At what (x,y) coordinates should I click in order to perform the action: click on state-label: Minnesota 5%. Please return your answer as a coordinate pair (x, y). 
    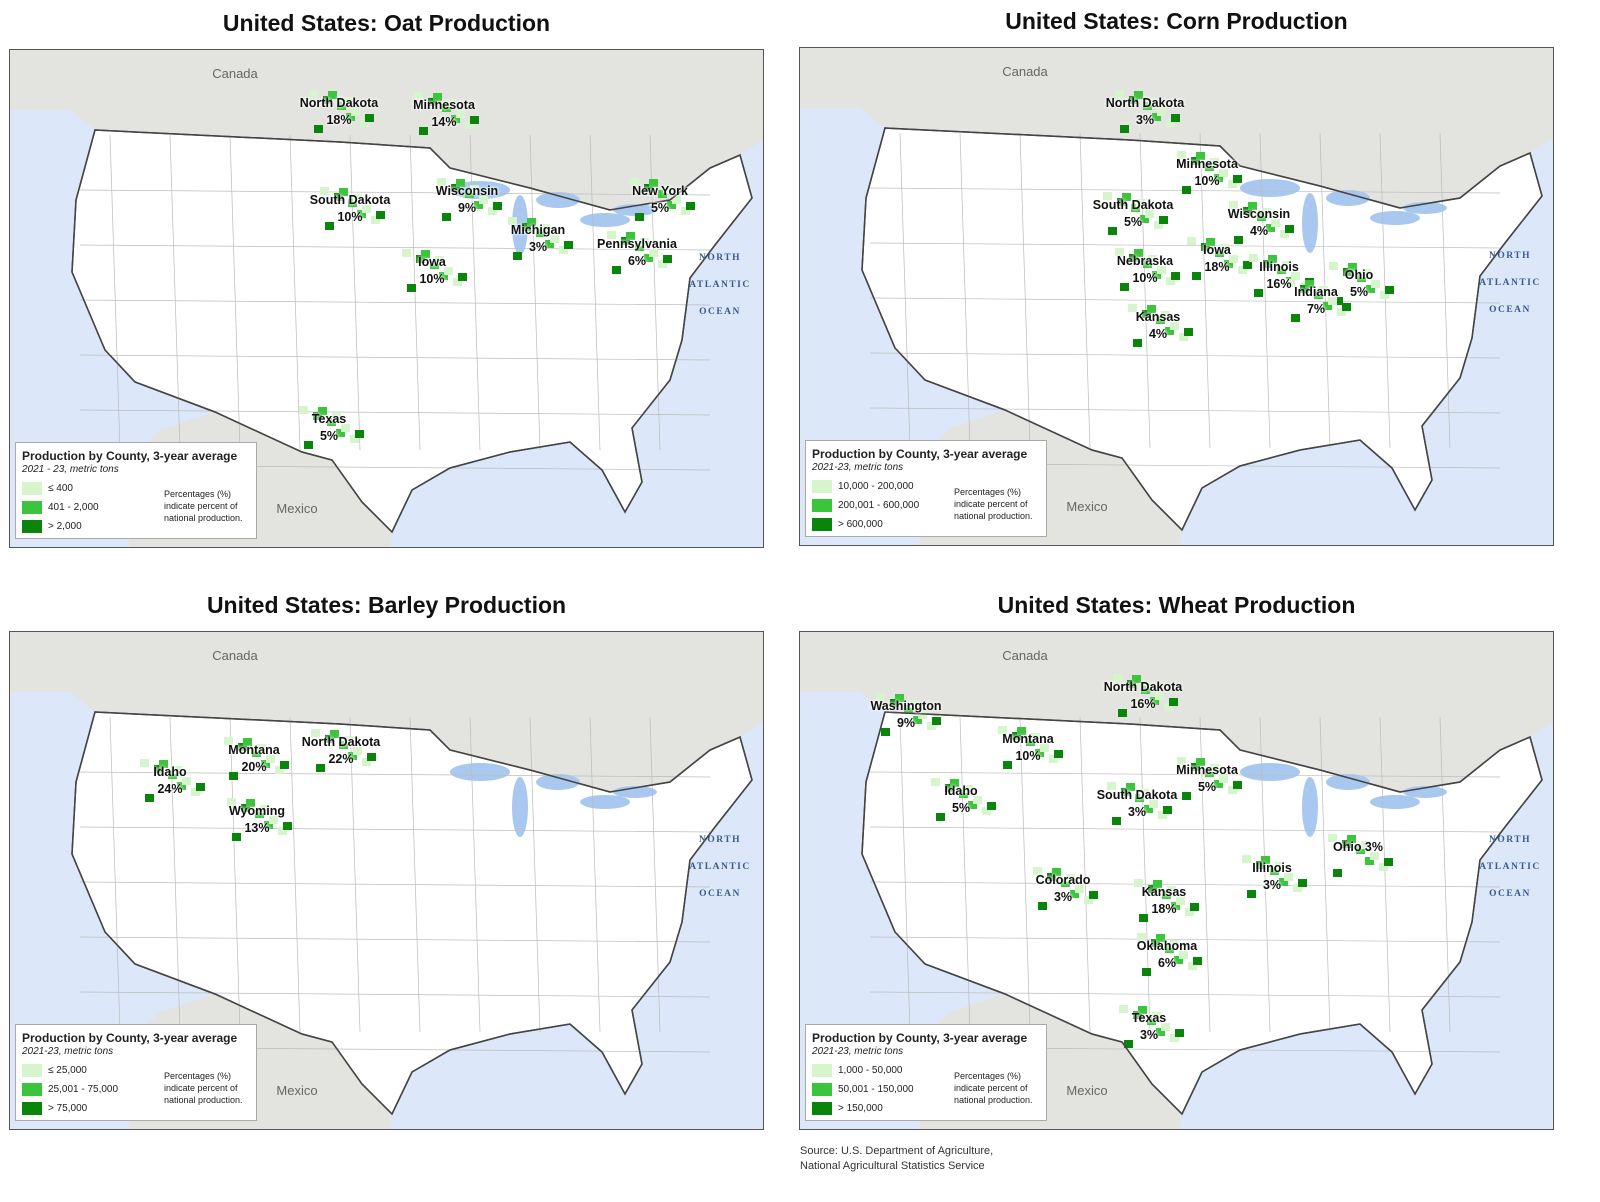
    Looking at the image, I should click on (1207, 779).